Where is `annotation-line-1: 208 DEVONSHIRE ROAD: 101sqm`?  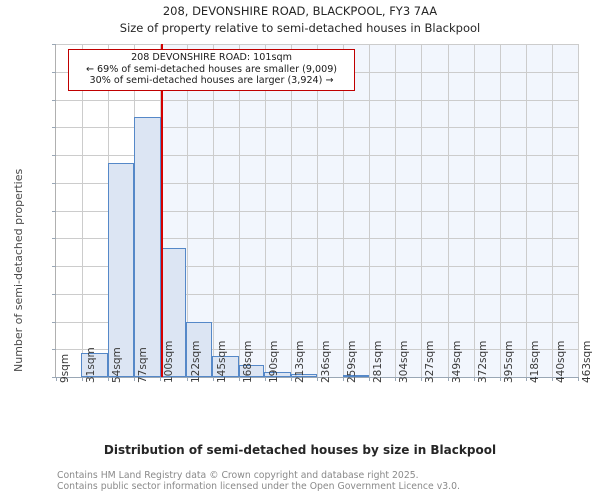 annotation-line-1: 208 DEVONSHIRE ROAD: 101sqm is located at coordinates (211, 57).